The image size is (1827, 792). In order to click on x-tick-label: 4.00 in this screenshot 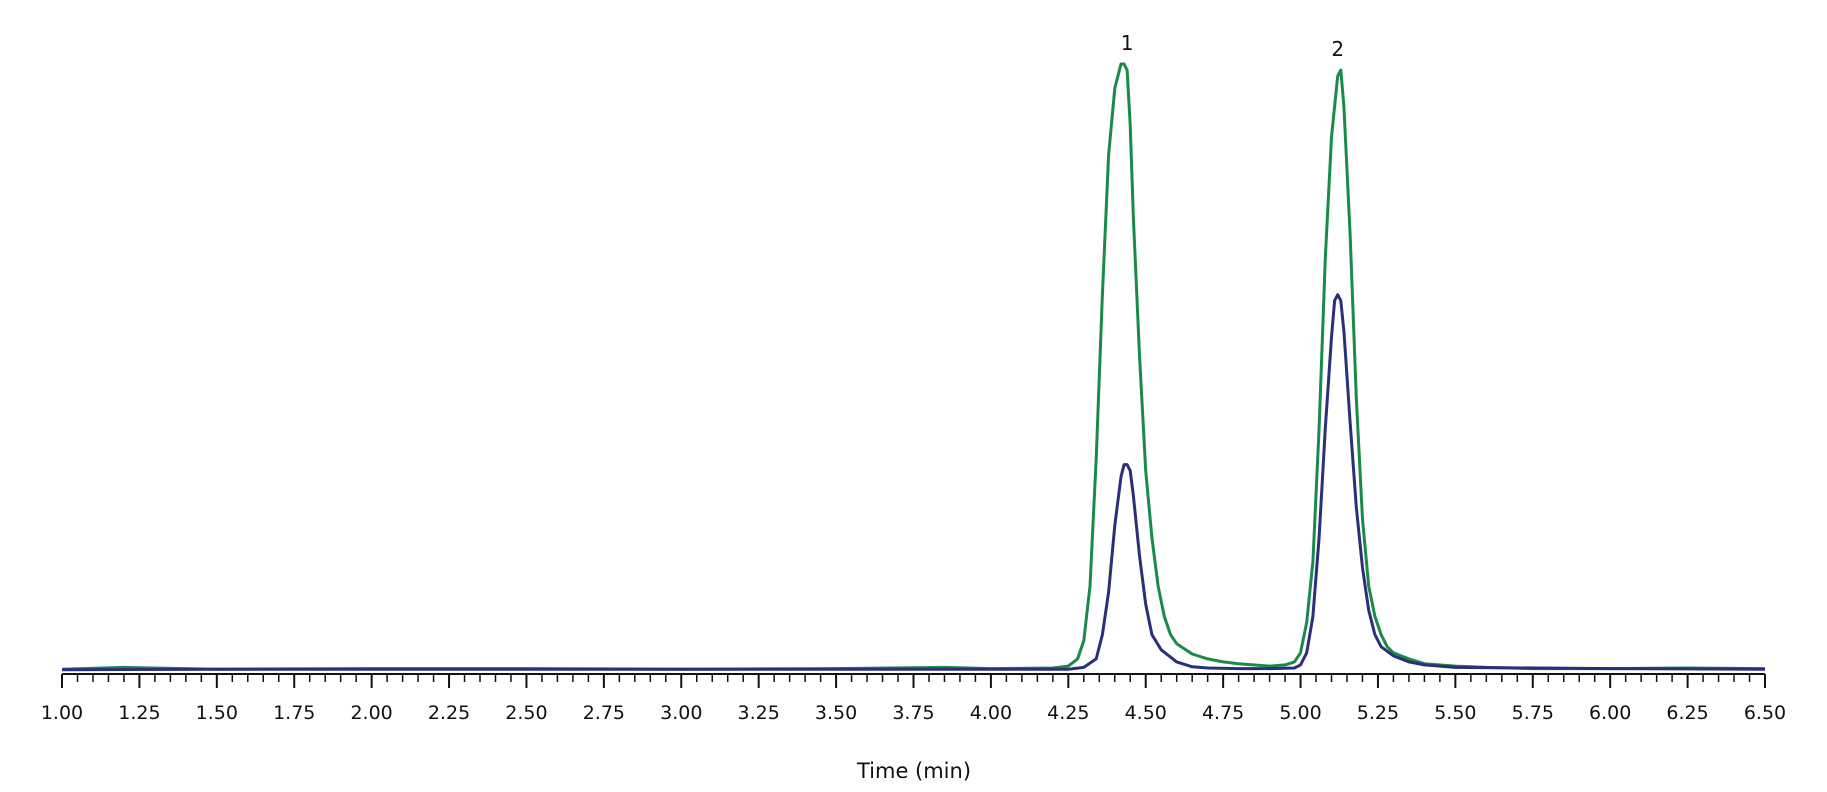, I will do `click(991, 713)`.